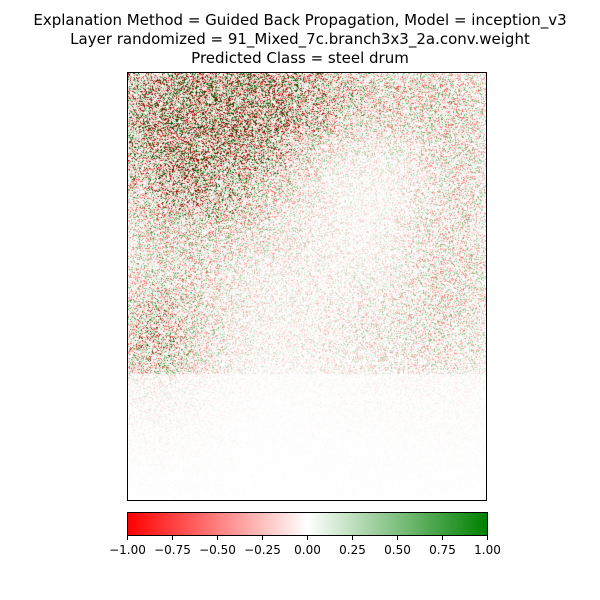  I want to click on colorbar-tick-label: −1.00, so click(127, 550).